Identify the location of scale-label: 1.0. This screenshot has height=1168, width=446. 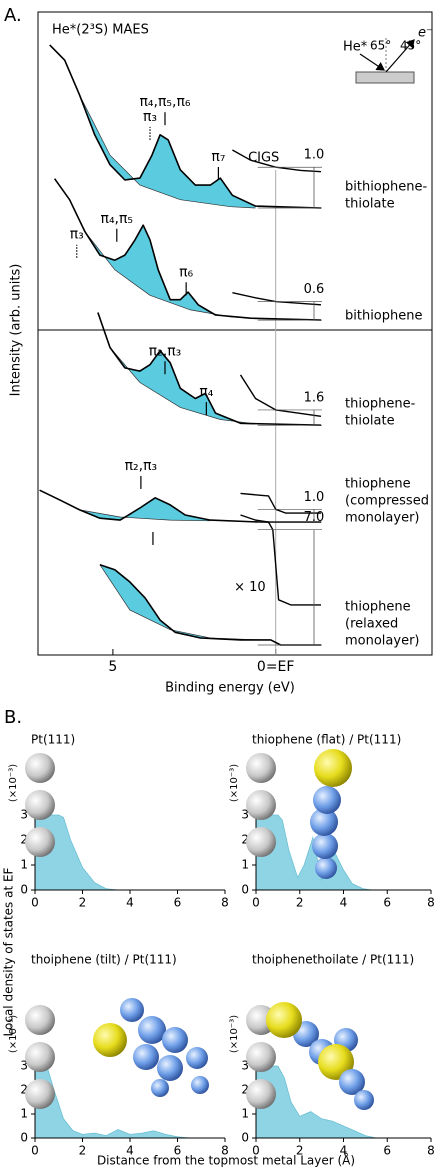
(314, 155).